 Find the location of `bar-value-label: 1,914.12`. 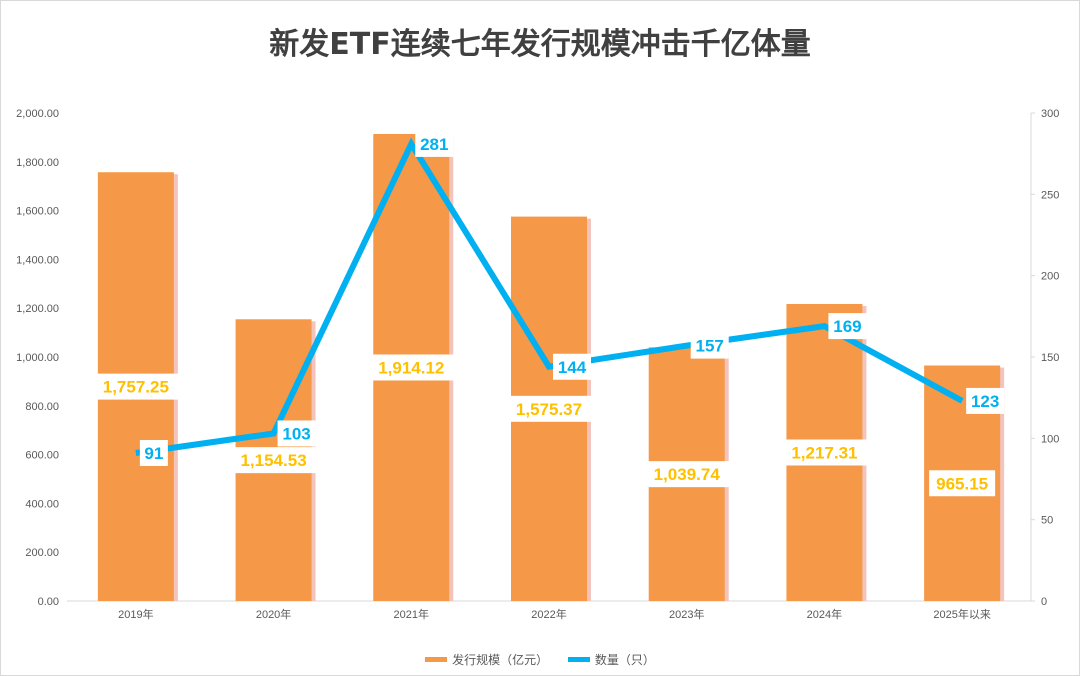

bar-value-label: 1,914.12 is located at coordinates (411, 367).